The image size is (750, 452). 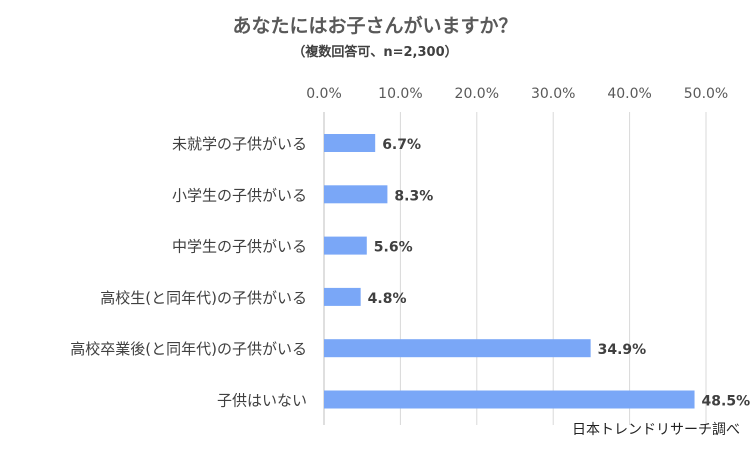 What do you see at coordinates (726, 402) in the screenshot?
I see `data-label: 48.5%` at bounding box center [726, 402].